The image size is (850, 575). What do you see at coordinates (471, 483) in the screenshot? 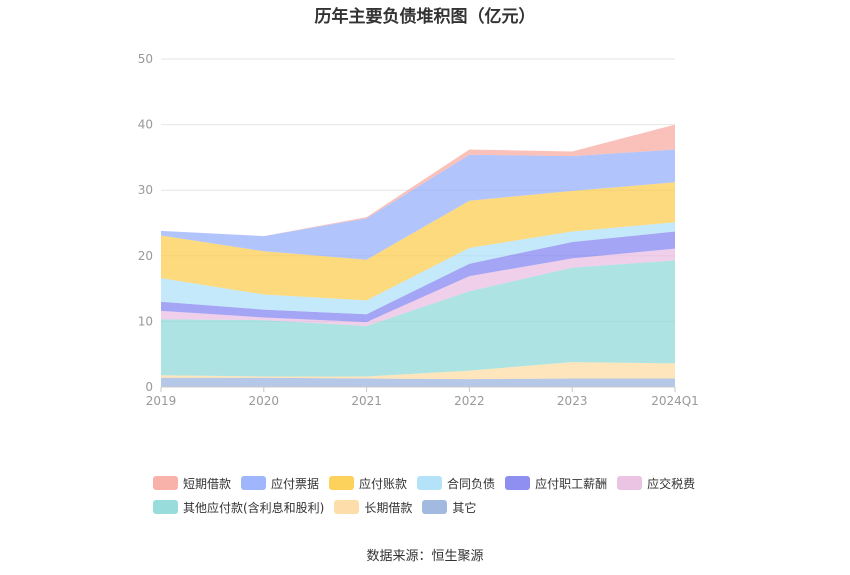
I see `legend-label: 合同负债` at bounding box center [471, 483].